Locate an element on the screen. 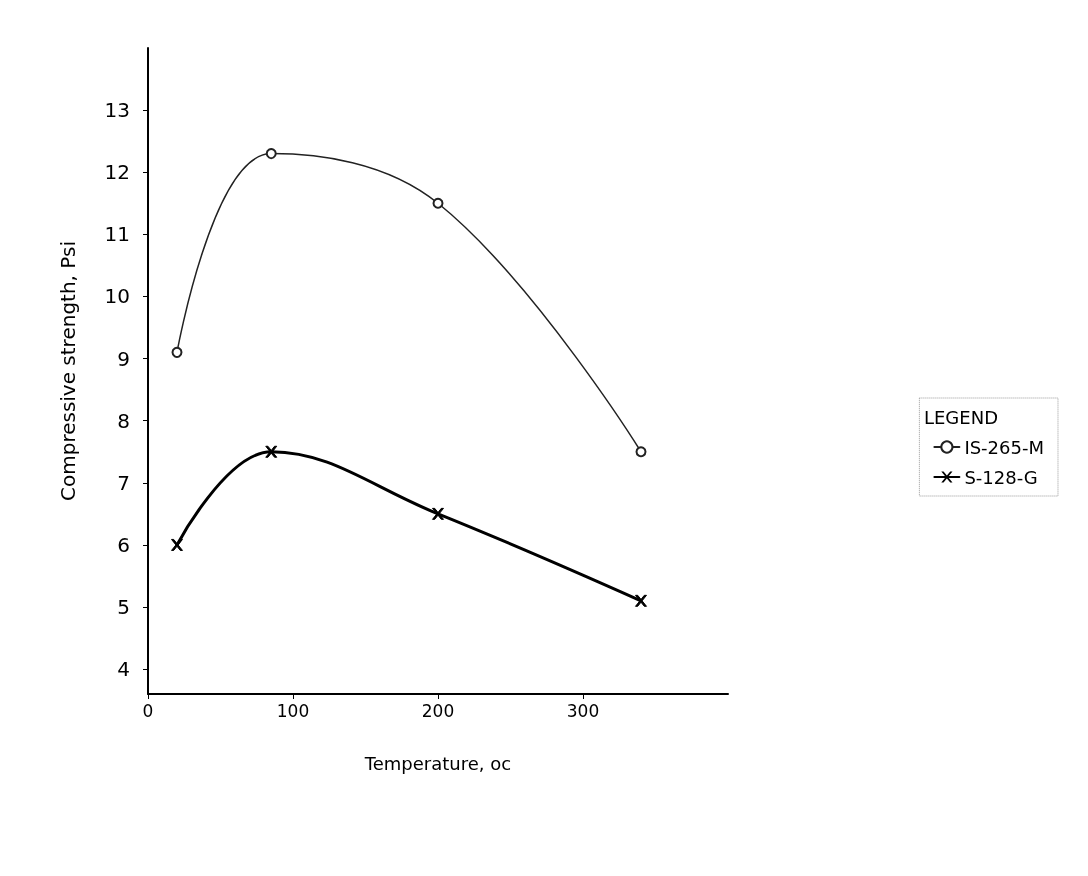 The height and width of the screenshot is (876, 1088). legend-label: S-128-G is located at coordinates (1001, 477).